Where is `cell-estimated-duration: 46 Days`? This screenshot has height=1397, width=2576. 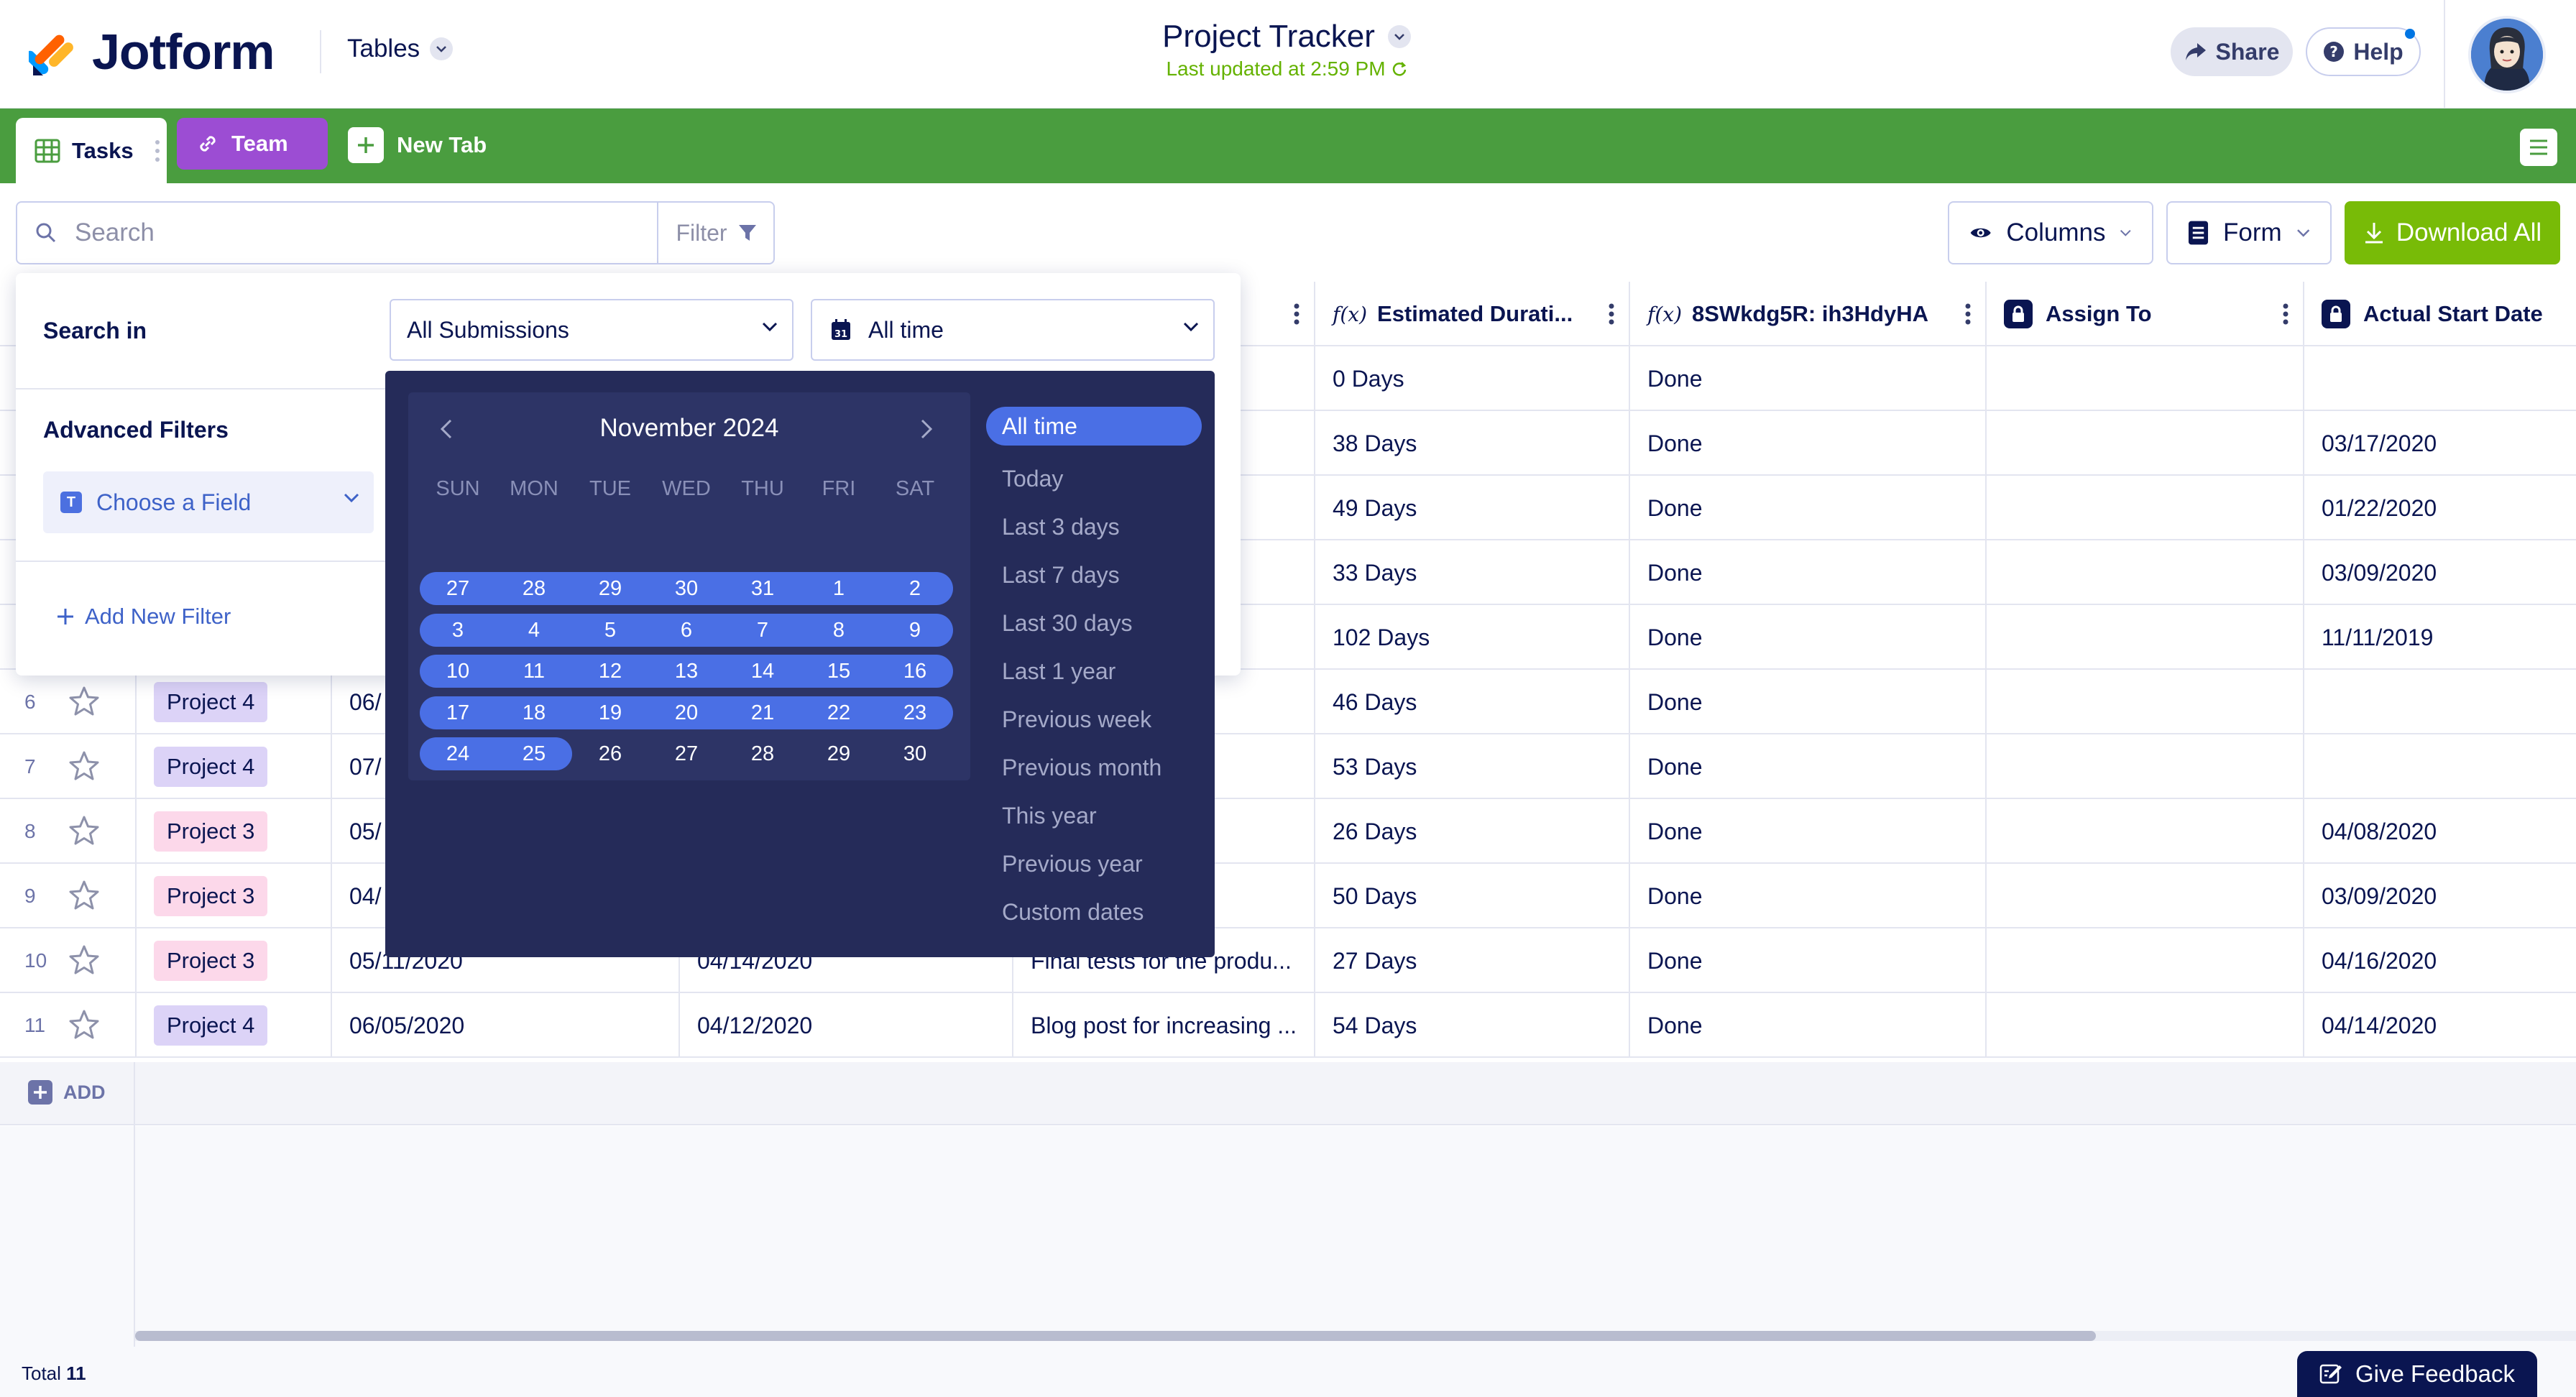
cell-estimated-duration: 46 Days is located at coordinates (1472, 702).